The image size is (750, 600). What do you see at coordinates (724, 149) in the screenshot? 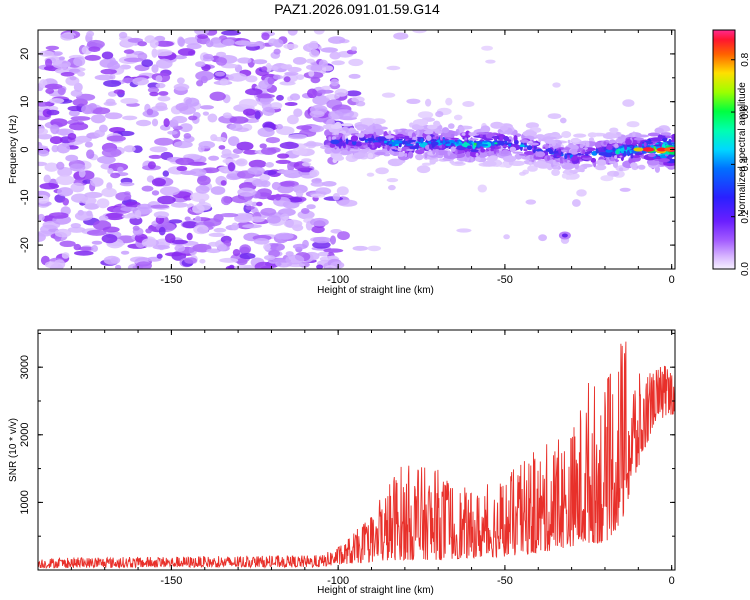
I see `colorbar` at bounding box center [724, 149].